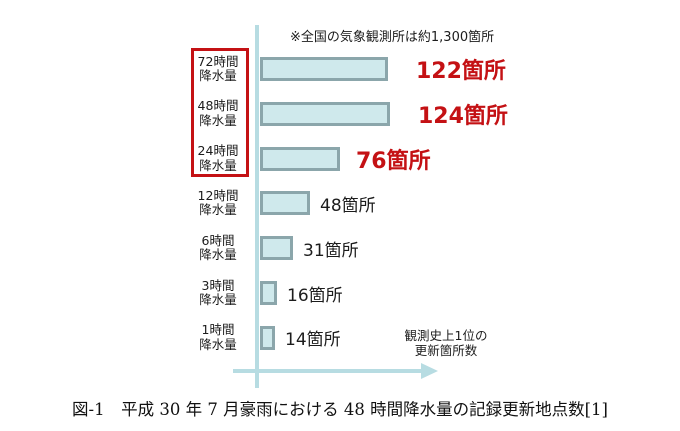  I want to click on bar-row: 48時間 降水量 124箇所, so click(340, 113).